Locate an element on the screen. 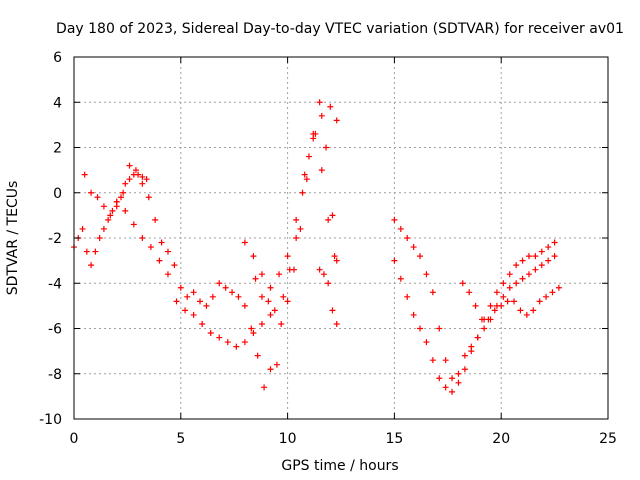 The width and height of the screenshot is (640, 480). y-tick-label: -6 is located at coordinates (55, 330).